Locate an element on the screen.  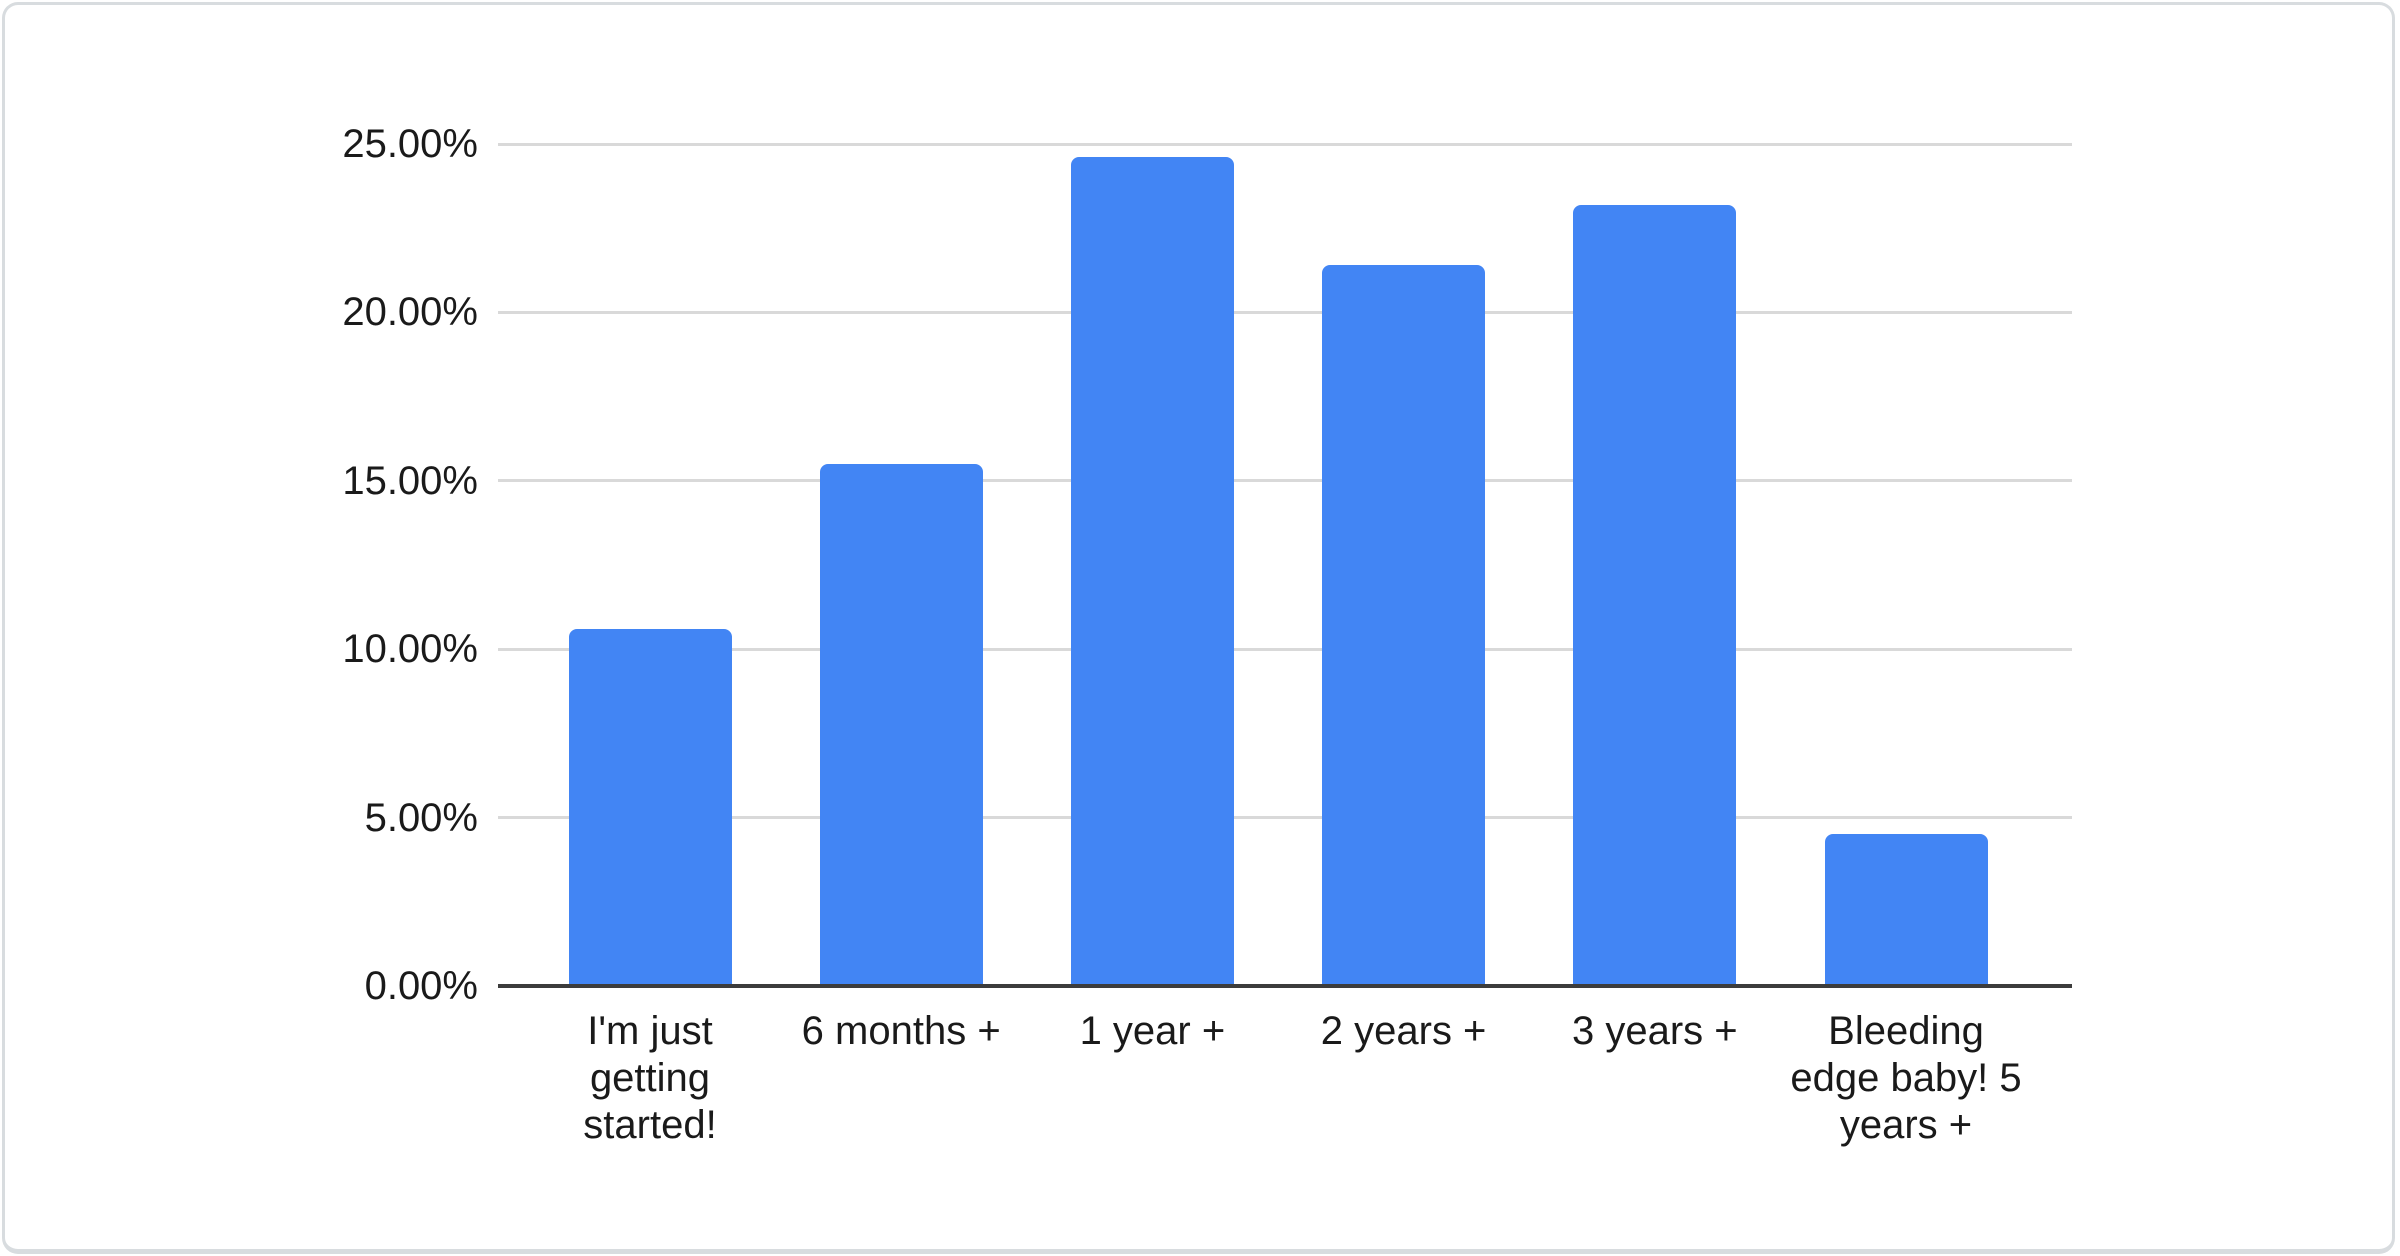
y-tick-label-20: 20.00% is located at coordinates (410, 312).